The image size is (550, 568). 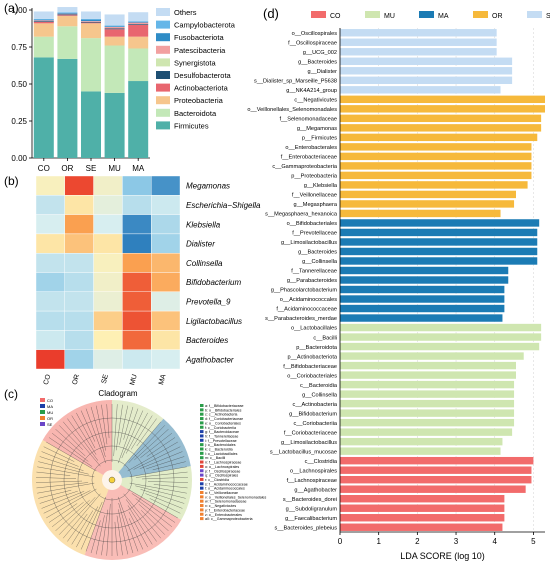 What do you see at coordinates (229, 519) in the screenshot?
I see `cladogram-taxon-label: a0: c__Gammaproteobacteria` at bounding box center [229, 519].